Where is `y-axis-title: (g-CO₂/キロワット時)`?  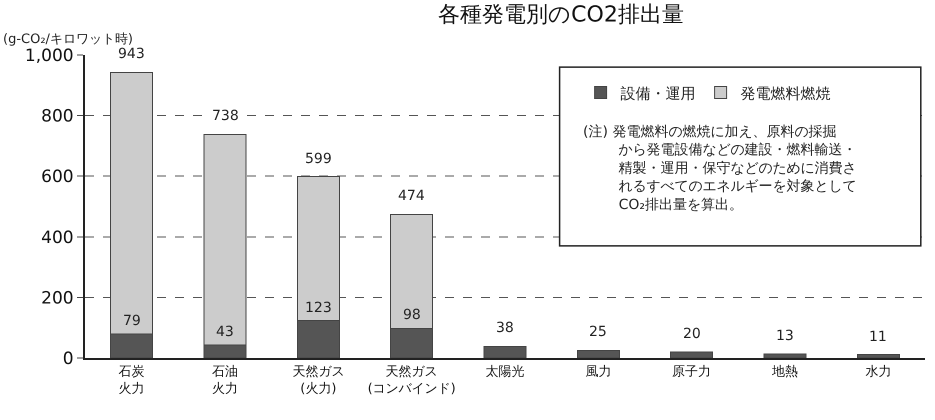
y-axis-title: (g-CO₂/キロワット時) is located at coordinates (68, 39).